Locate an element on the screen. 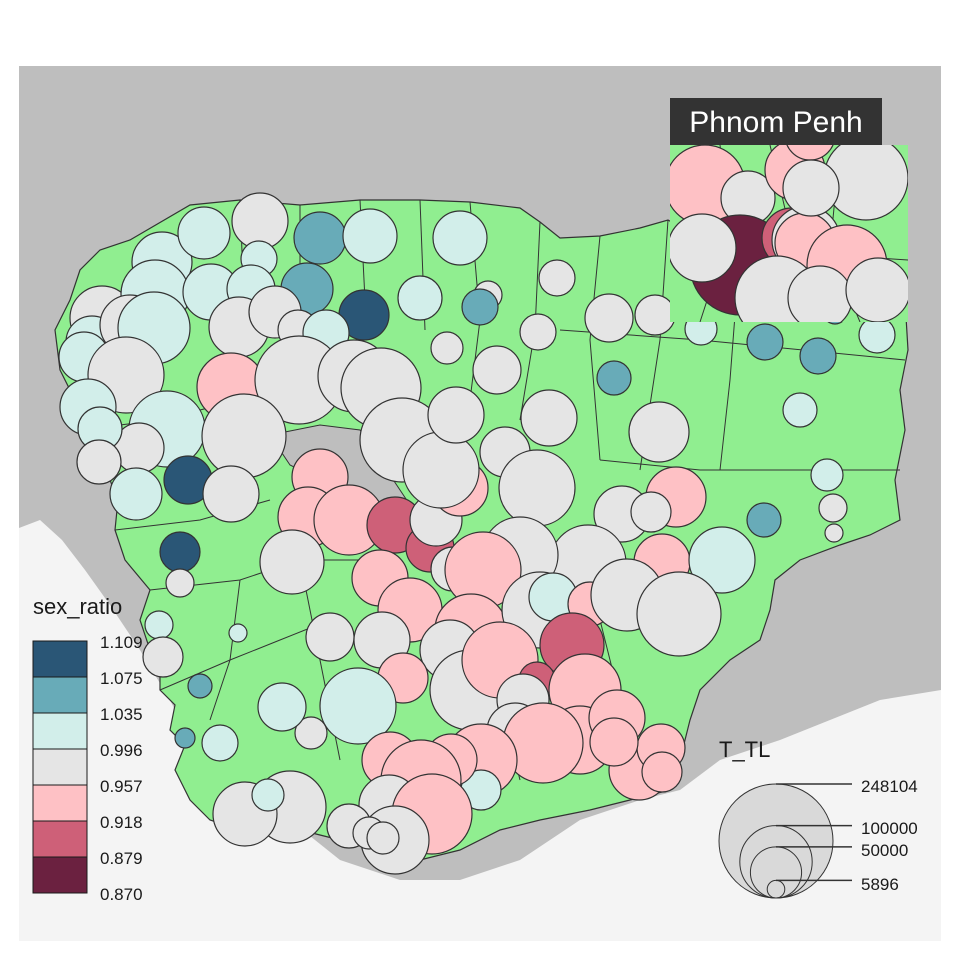  color-legend-label: 0.957 is located at coordinates (121, 786).